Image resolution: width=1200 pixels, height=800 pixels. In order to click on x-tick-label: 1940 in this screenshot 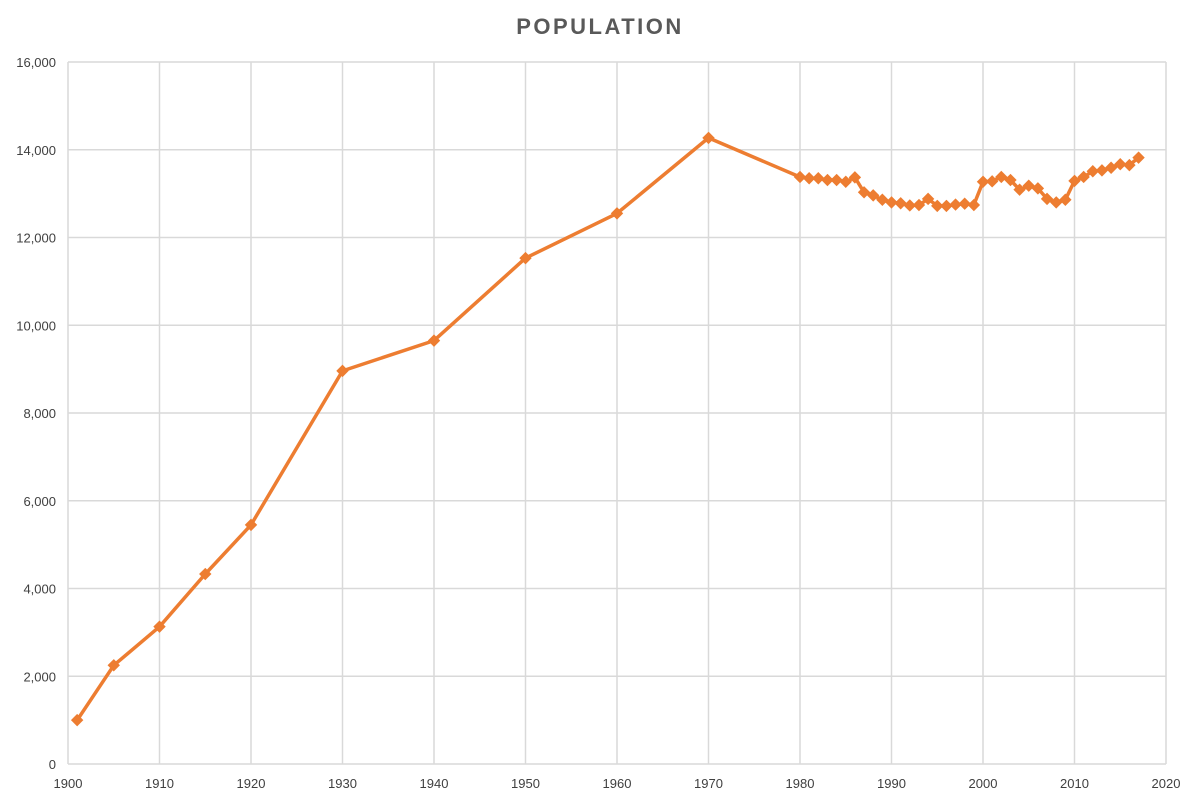, I will do `click(434, 783)`.